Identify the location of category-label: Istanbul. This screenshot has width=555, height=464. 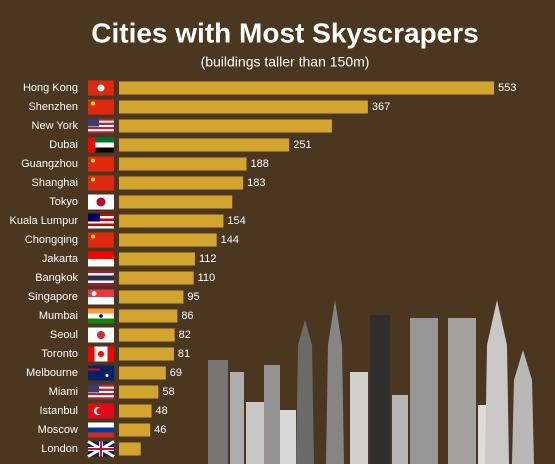
(58, 411).